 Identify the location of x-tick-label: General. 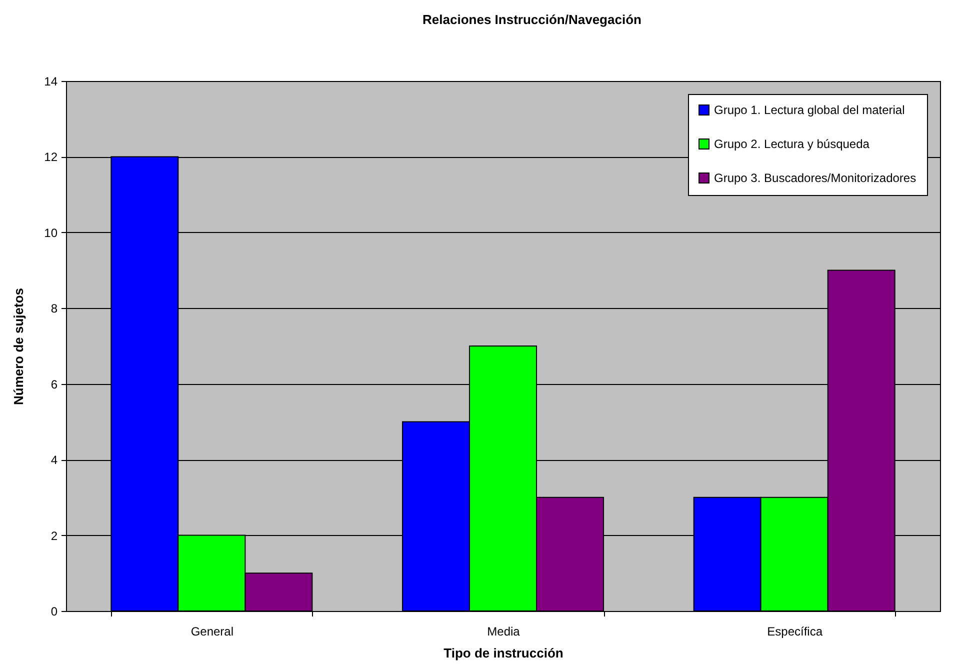
(212, 631).